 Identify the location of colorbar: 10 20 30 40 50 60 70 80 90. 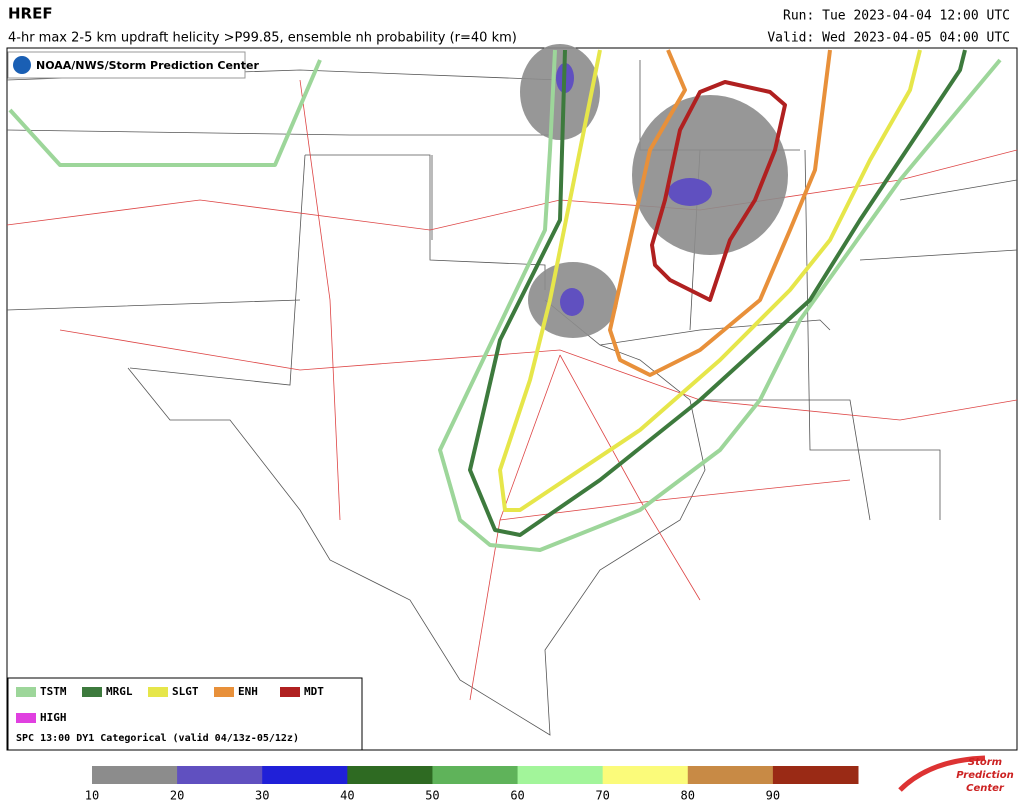
(472, 784).